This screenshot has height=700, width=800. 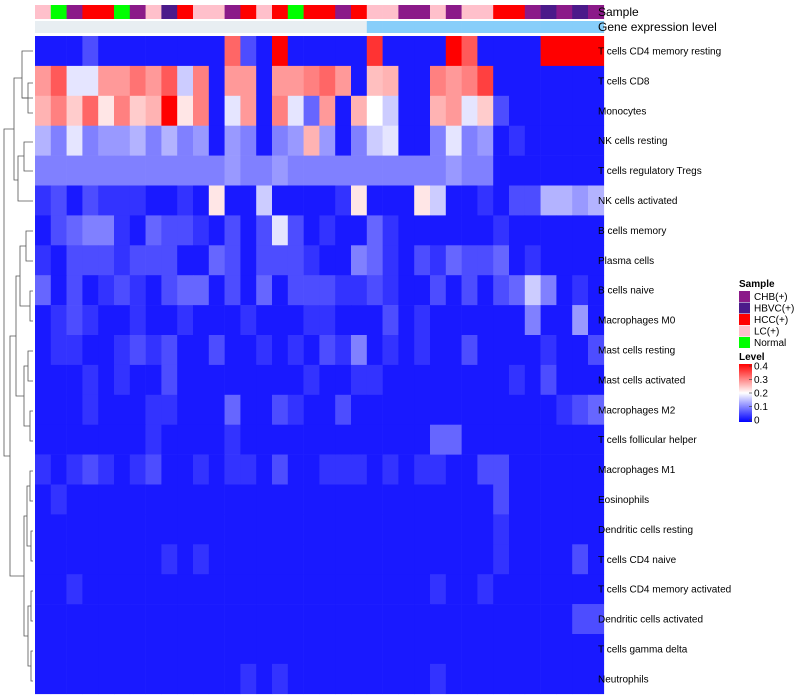 What do you see at coordinates (757, 421) in the screenshot?
I see `level-tick-label: 0` at bounding box center [757, 421].